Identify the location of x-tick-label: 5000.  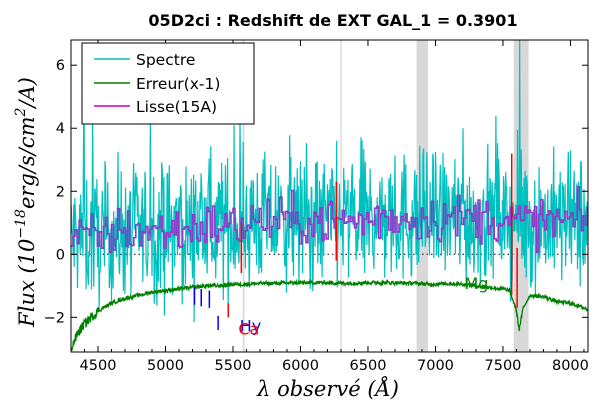
(165, 366).